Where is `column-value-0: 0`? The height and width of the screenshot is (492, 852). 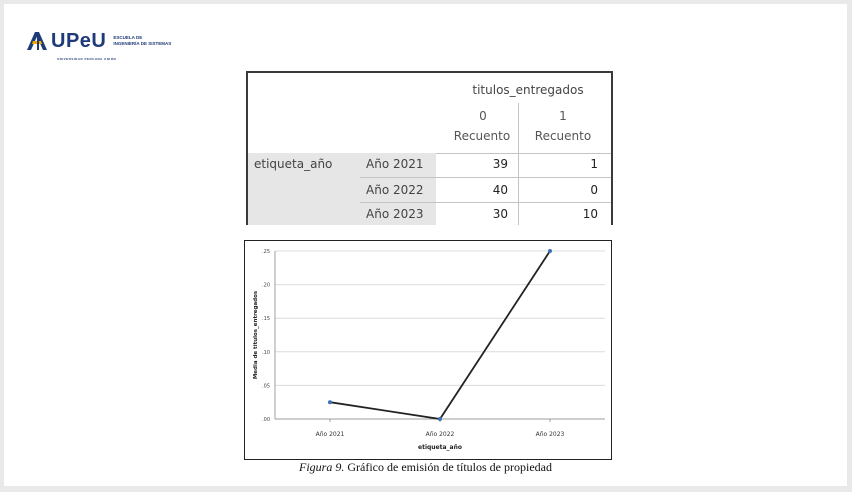 column-value-0: 0 is located at coordinates (483, 116).